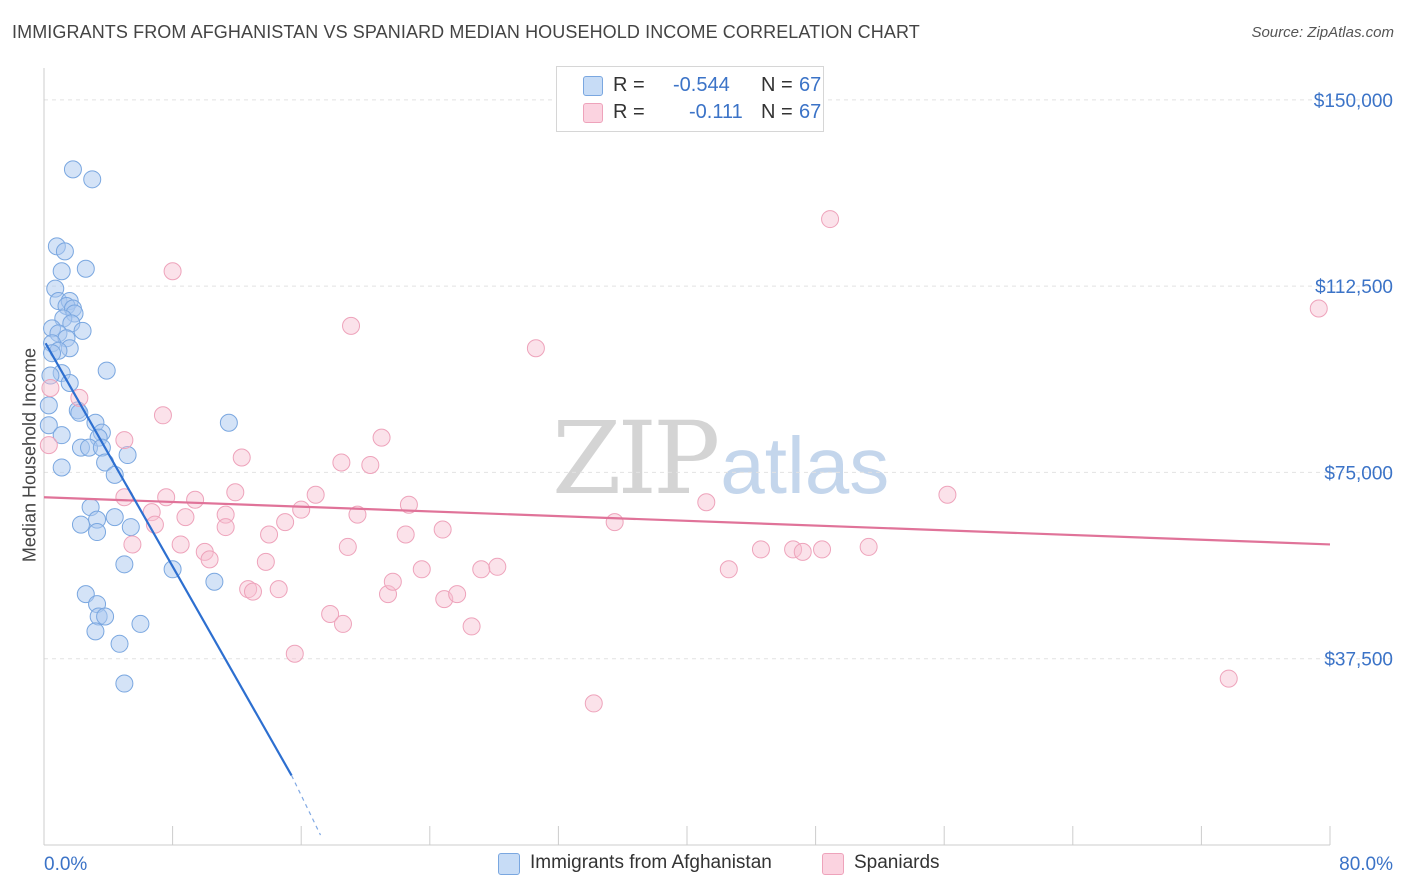 The image size is (1406, 892). Describe the element at coordinates (810, 112) in the screenshot. I see `legend-n-value: 67` at that location.